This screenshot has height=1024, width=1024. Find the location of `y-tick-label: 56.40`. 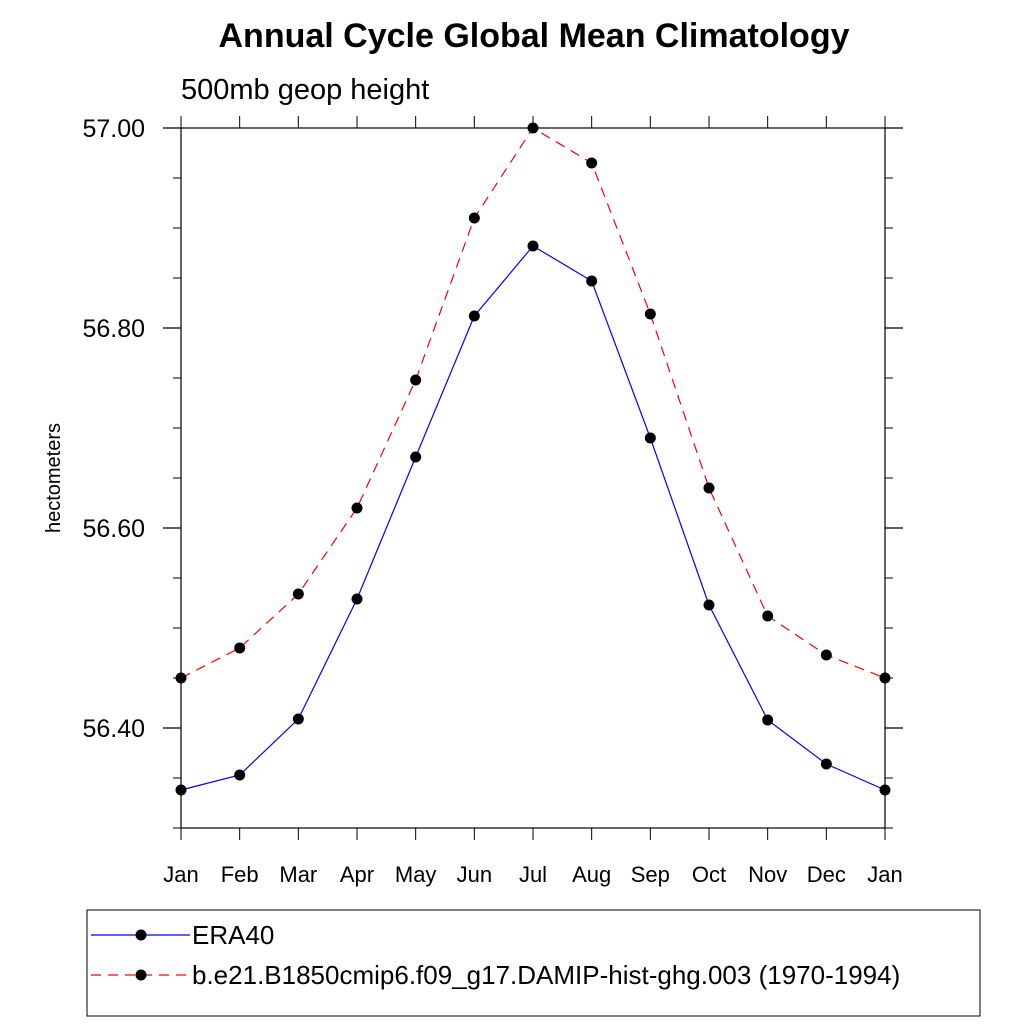

y-tick-label: 56.40 is located at coordinates (113, 729).